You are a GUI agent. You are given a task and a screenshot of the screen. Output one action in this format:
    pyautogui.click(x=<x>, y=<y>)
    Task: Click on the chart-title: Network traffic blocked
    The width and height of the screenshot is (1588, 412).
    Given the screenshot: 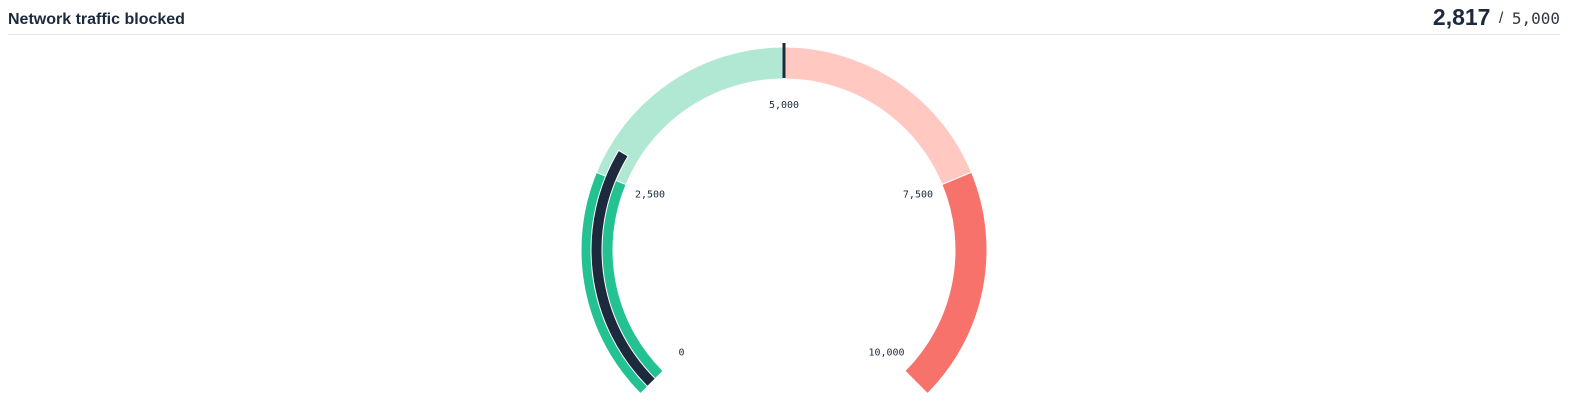 What is the action you would take?
    pyautogui.click(x=96, y=19)
    